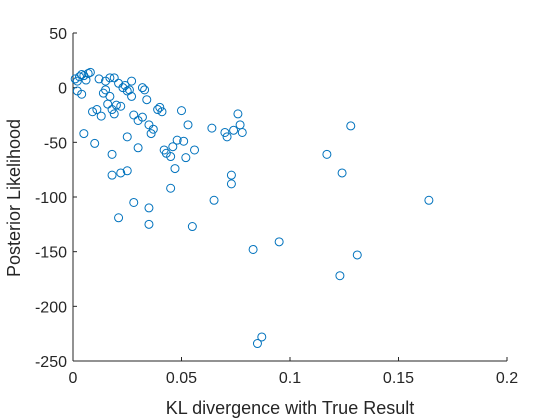 This screenshot has height=420, width=560. What do you see at coordinates (290, 378) in the screenshot?
I see `x-tick-label: 0.1` at bounding box center [290, 378].